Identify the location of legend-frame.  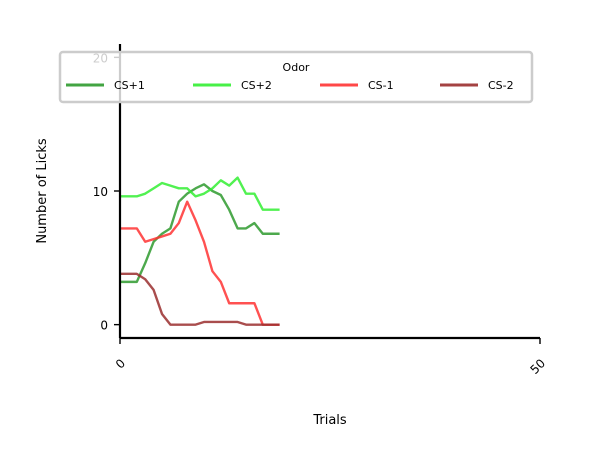
(296, 77).